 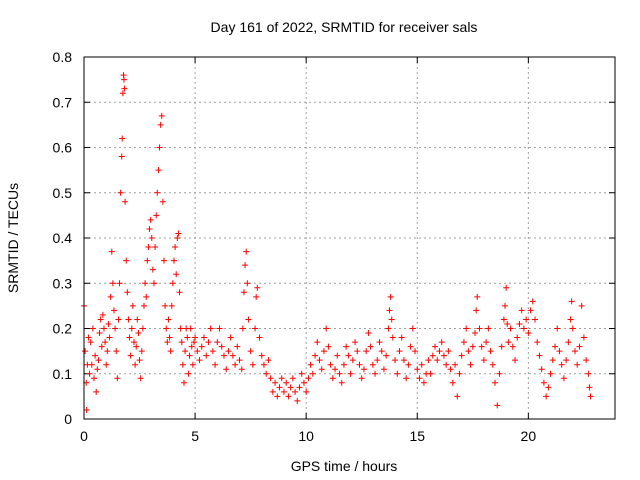 What do you see at coordinates (63, 238) in the screenshot?
I see `y-tick-label: 0.4` at bounding box center [63, 238].